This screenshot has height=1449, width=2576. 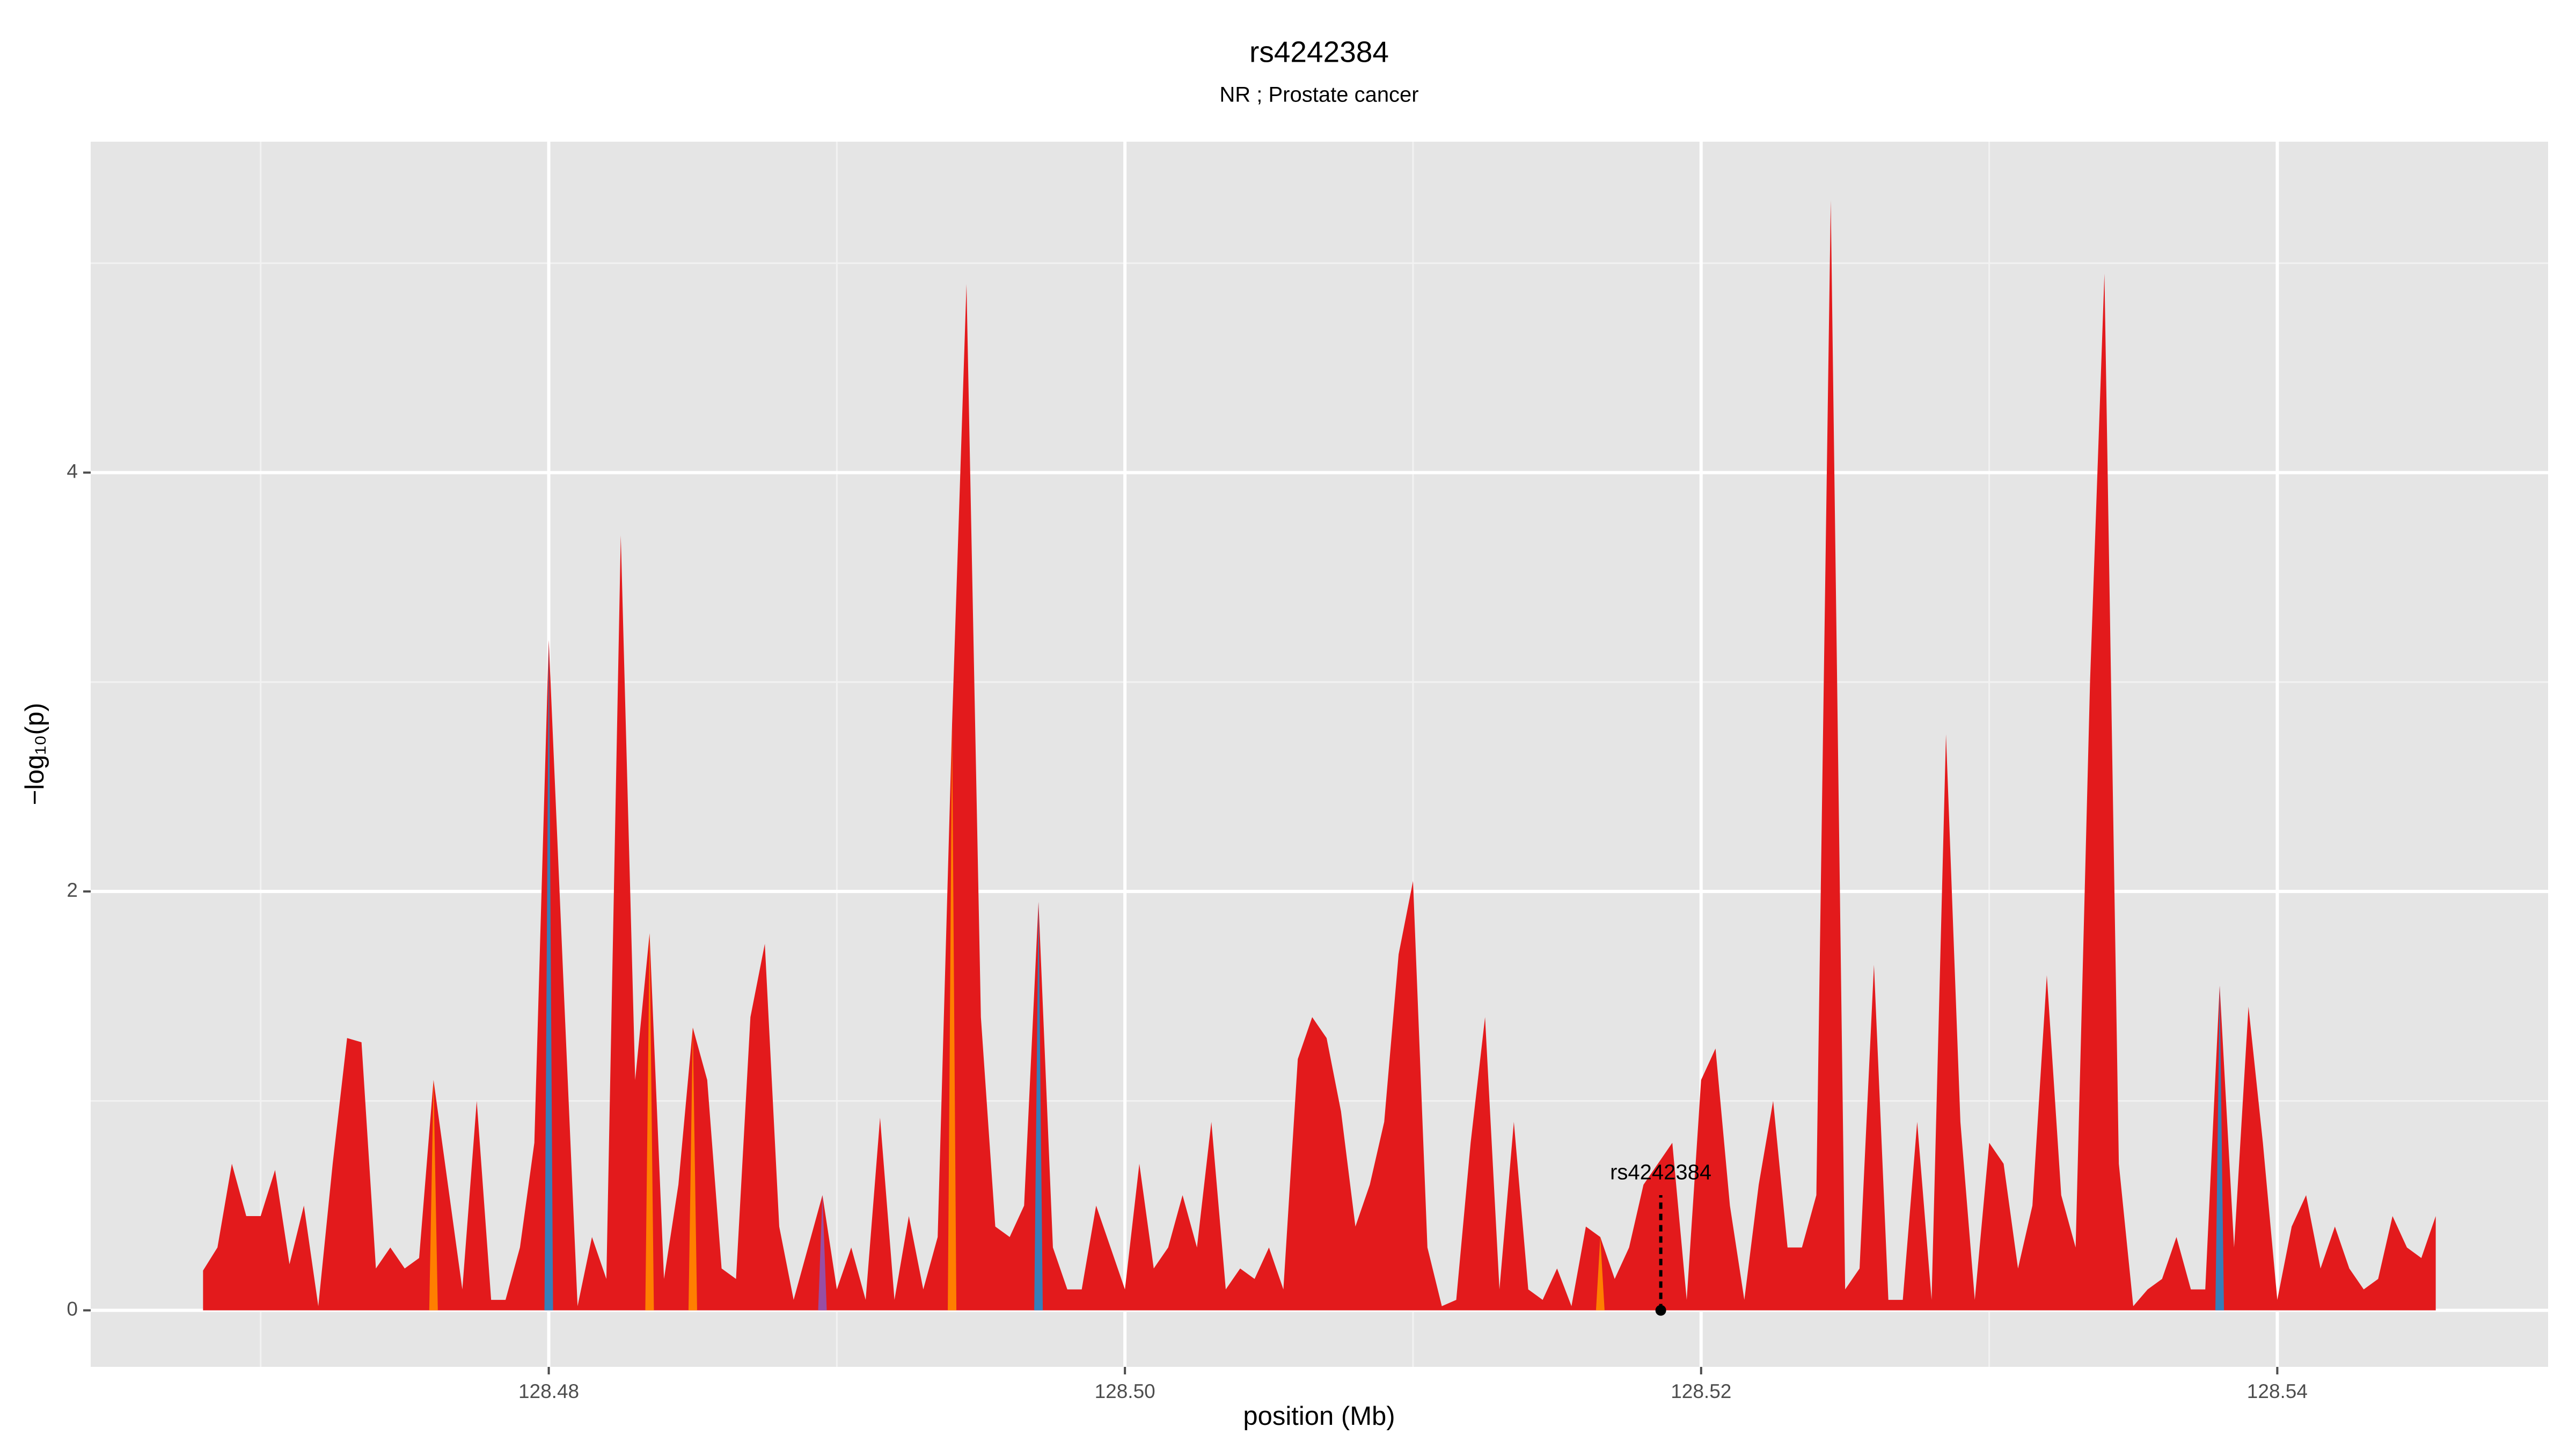 I want to click on x-axis-label: position (Mb), so click(x=1319, y=1416).